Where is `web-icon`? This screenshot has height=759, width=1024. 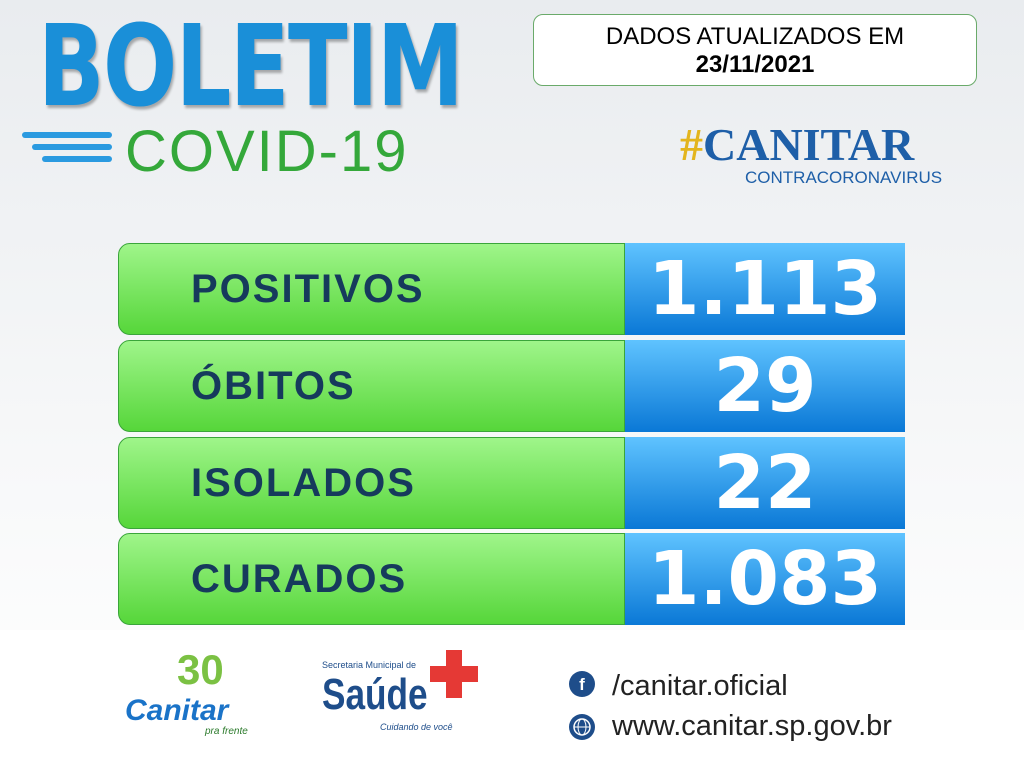
web-icon is located at coordinates (582, 727).